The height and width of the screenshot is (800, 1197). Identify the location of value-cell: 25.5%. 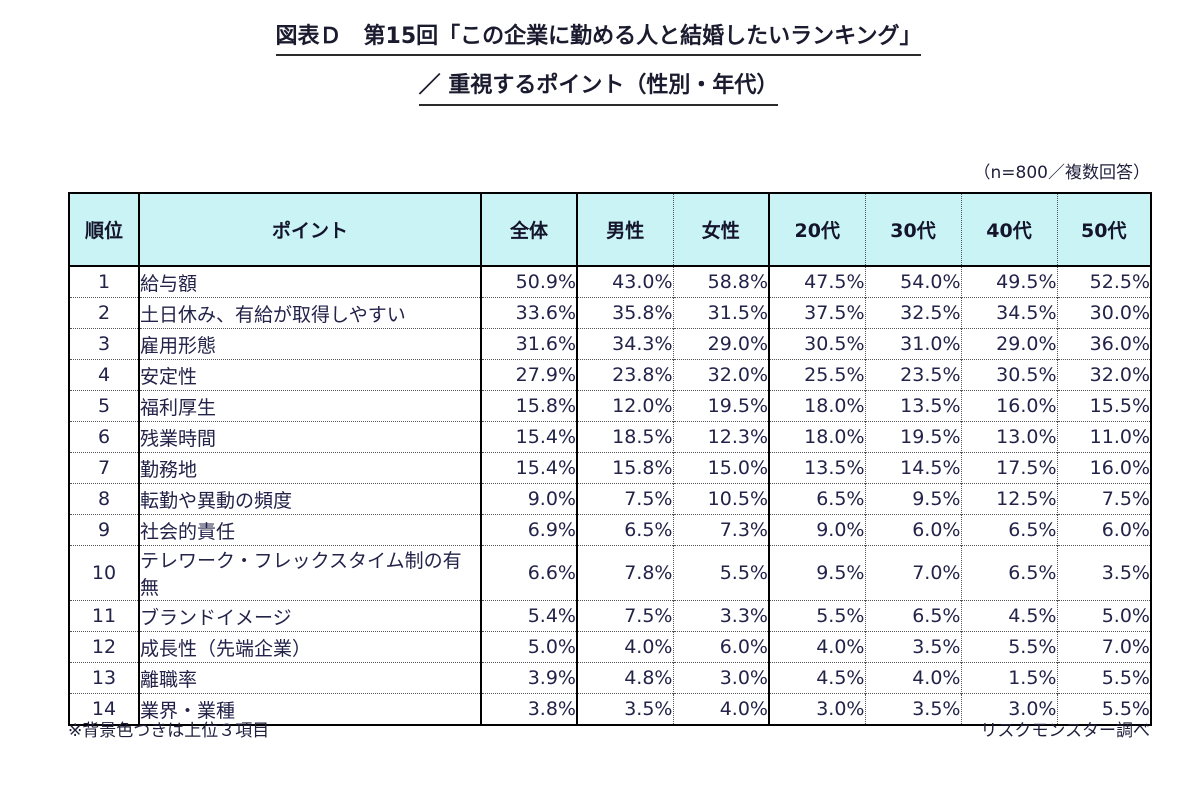
(817, 375).